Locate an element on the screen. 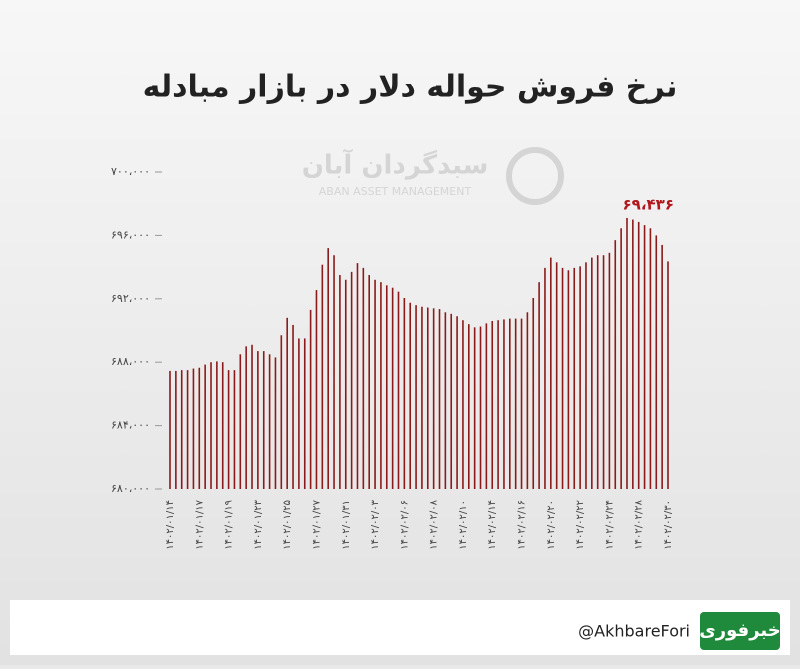 This screenshot has width=800, height=669. x-tick-label: ۱۴۰۲/۰۲/۲۸ is located at coordinates (639, 524).